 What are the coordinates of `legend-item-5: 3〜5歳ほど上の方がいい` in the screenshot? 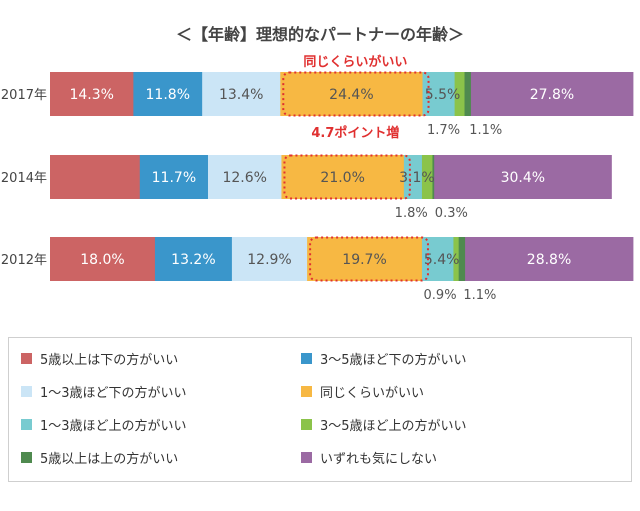 It's located at (384, 424).